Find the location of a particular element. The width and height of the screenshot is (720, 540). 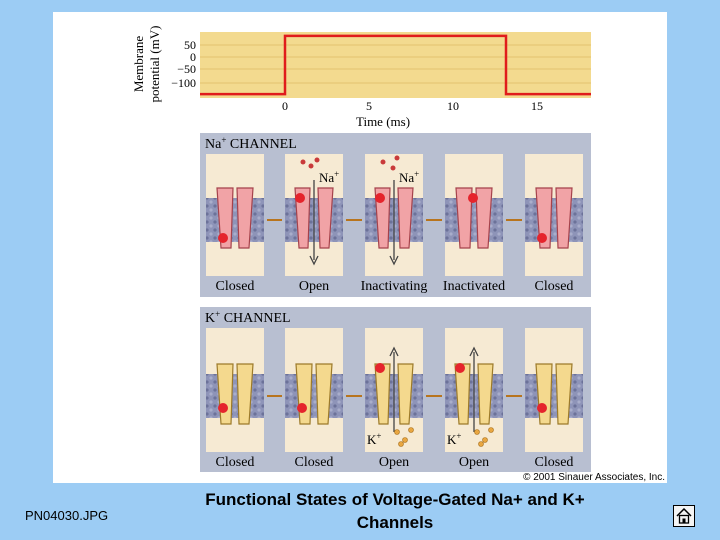

na-state-label: Inactivated is located at coordinates (474, 286).